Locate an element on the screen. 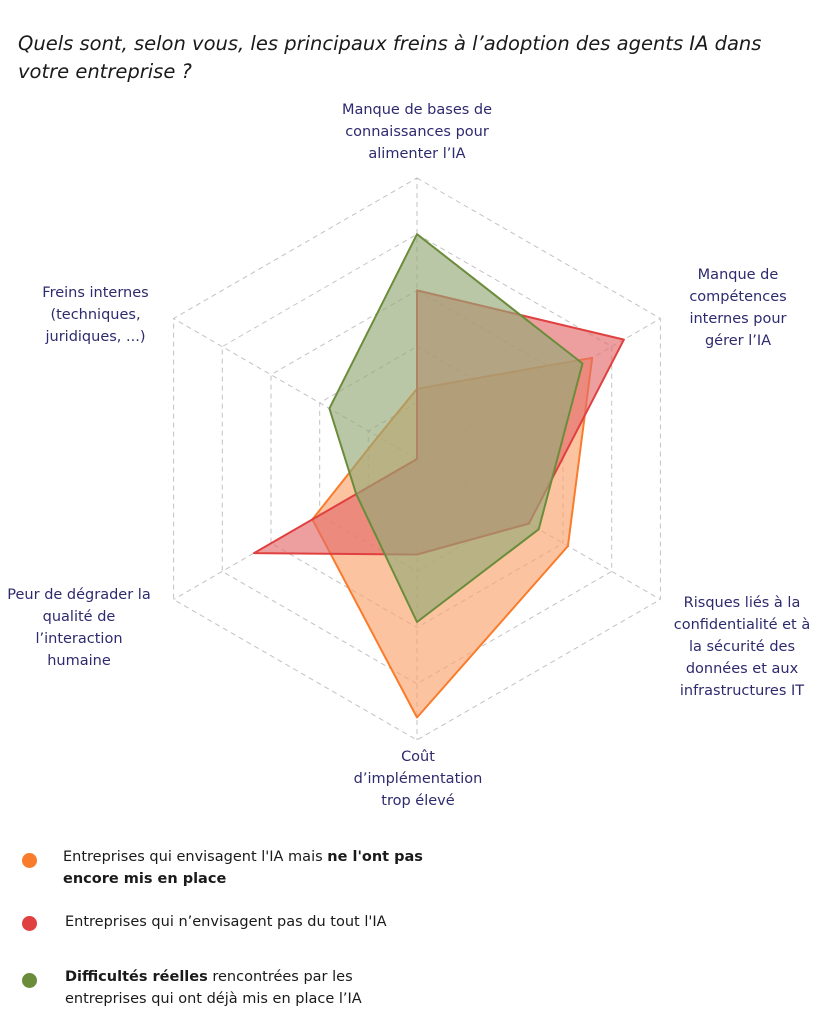  legend-bold-envisagent: ne l'ont pas encore mis en place is located at coordinates (243, 868).